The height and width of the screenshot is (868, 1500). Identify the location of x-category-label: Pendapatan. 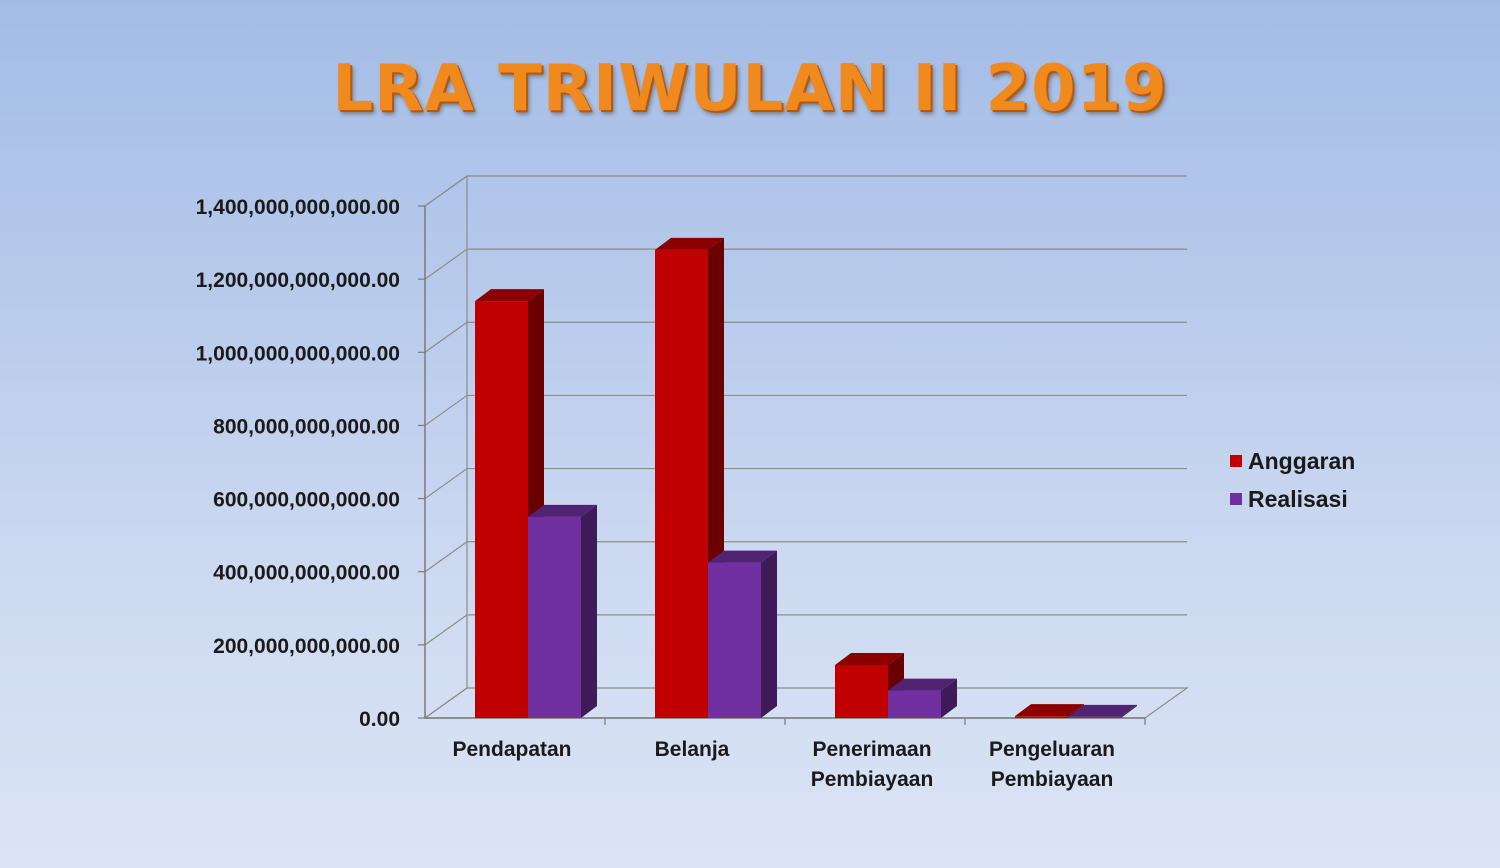
(511, 749).